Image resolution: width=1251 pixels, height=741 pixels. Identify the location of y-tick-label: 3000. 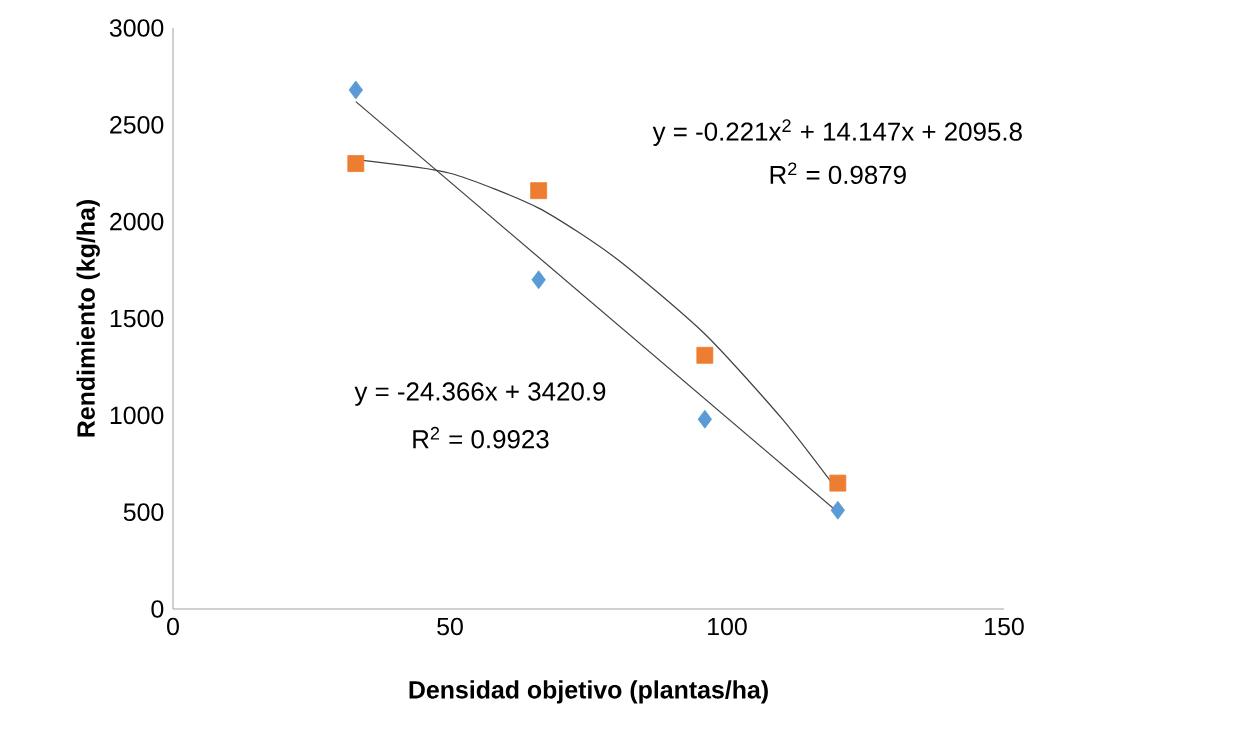
(136, 28).